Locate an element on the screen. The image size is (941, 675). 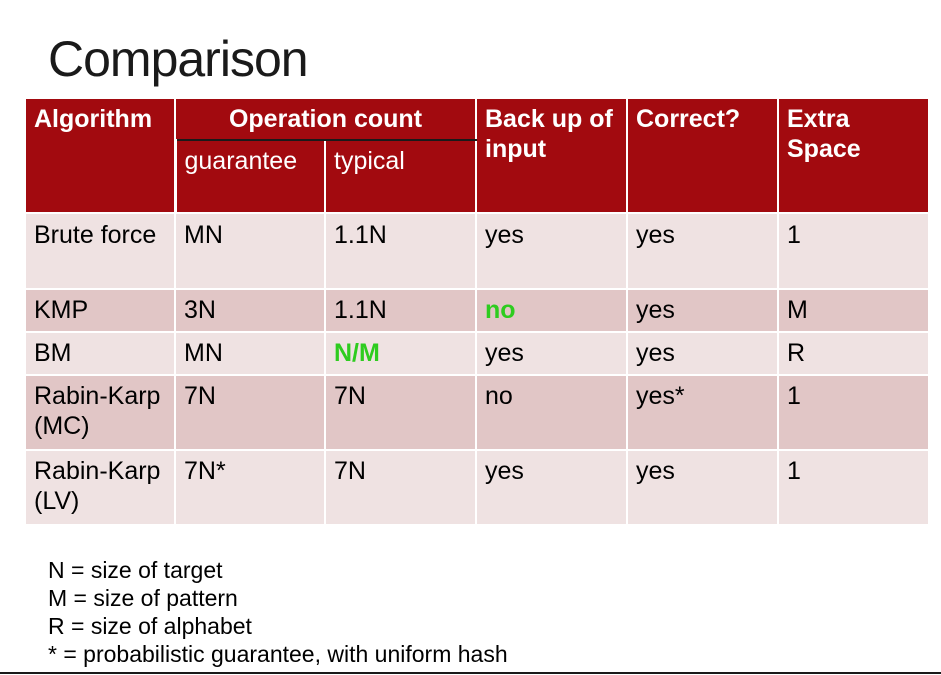
header-algorithm: Algorithm is located at coordinates (100, 155).